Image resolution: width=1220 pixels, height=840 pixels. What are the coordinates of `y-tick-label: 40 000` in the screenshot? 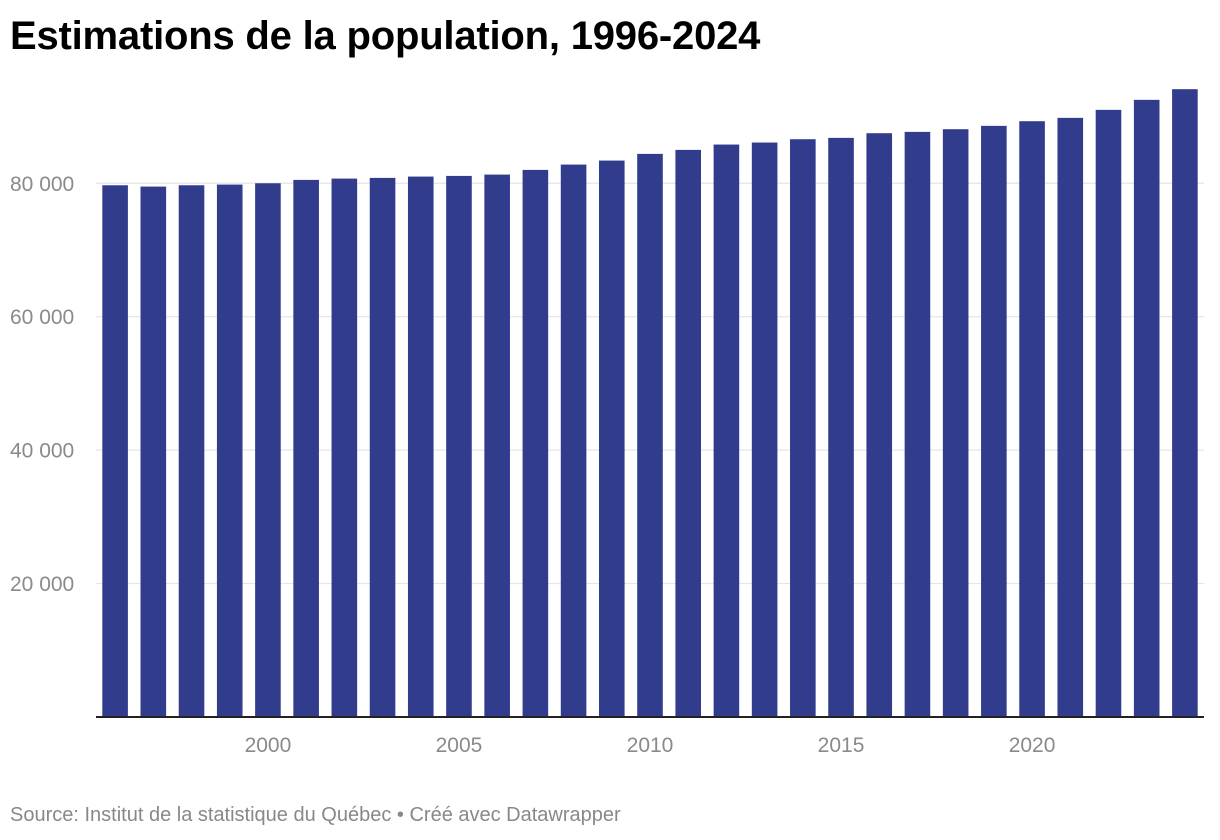 It's located at (42, 451).